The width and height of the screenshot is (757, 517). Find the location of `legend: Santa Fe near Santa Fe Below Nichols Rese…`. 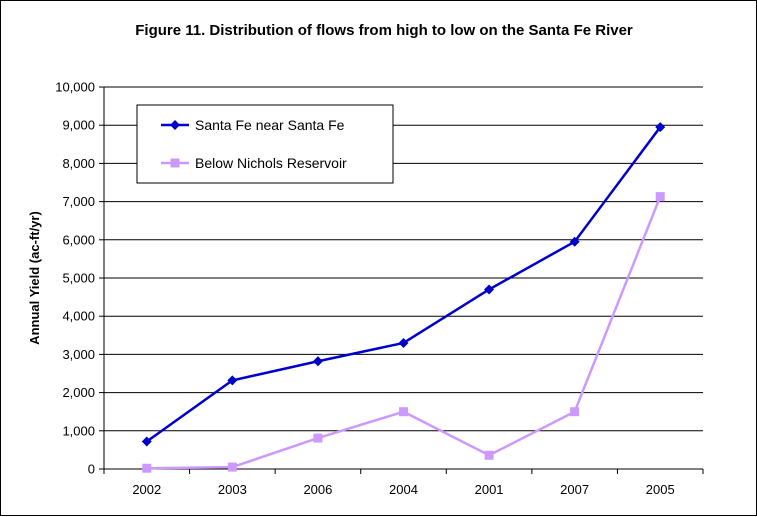

legend: Santa Fe near Santa Fe Below Nichols Rese… is located at coordinates (265, 144).